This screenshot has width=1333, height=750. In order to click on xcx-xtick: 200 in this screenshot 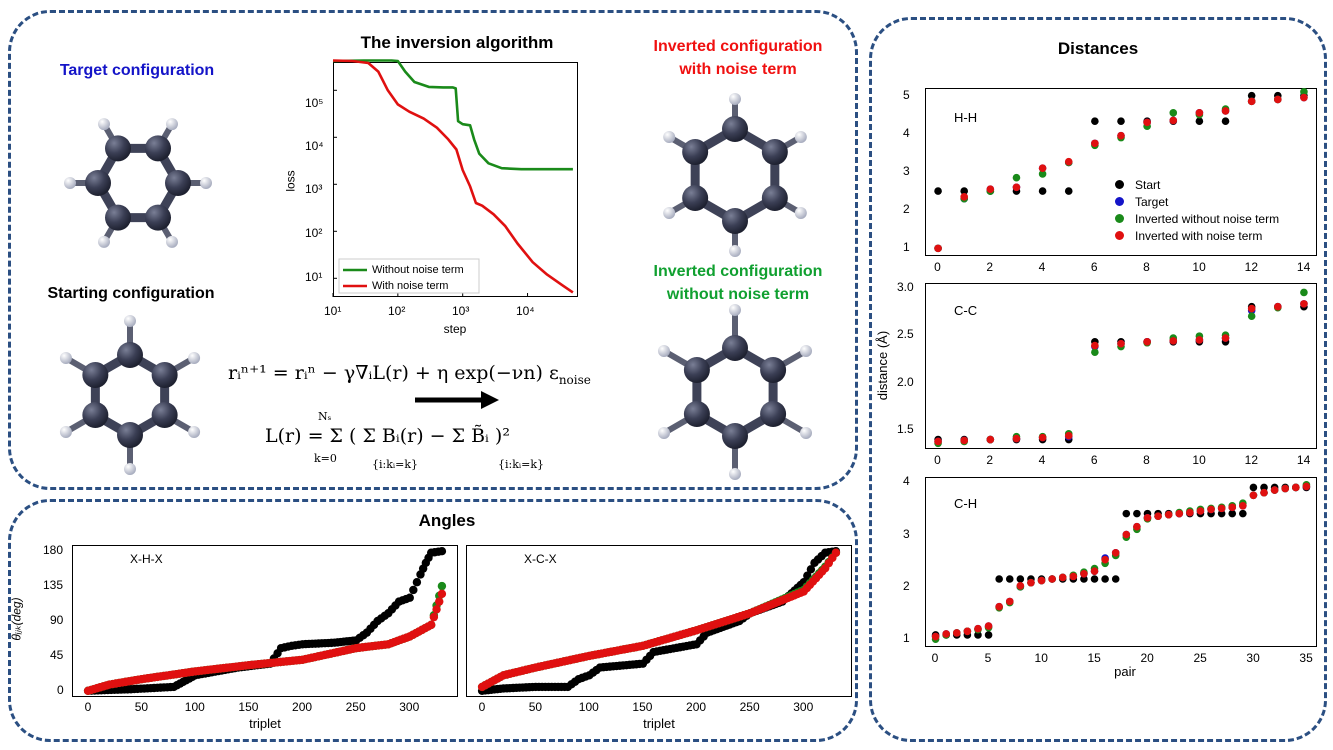, I will do `click(696, 707)`.